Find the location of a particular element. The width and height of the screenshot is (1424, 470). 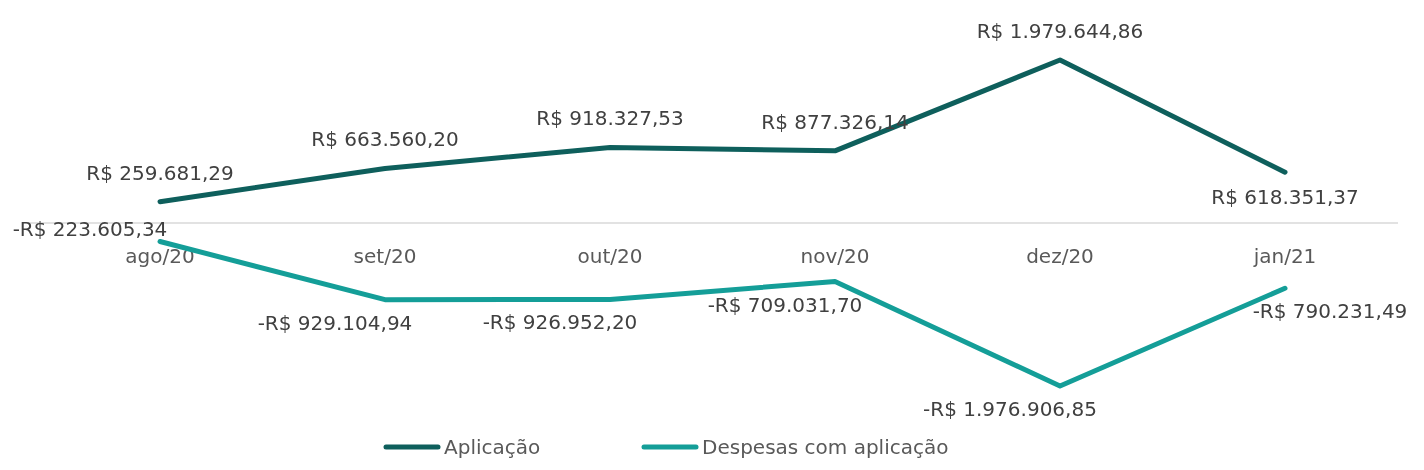

data-label: -R$ 790.231,49 is located at coordinates (1330, 311).